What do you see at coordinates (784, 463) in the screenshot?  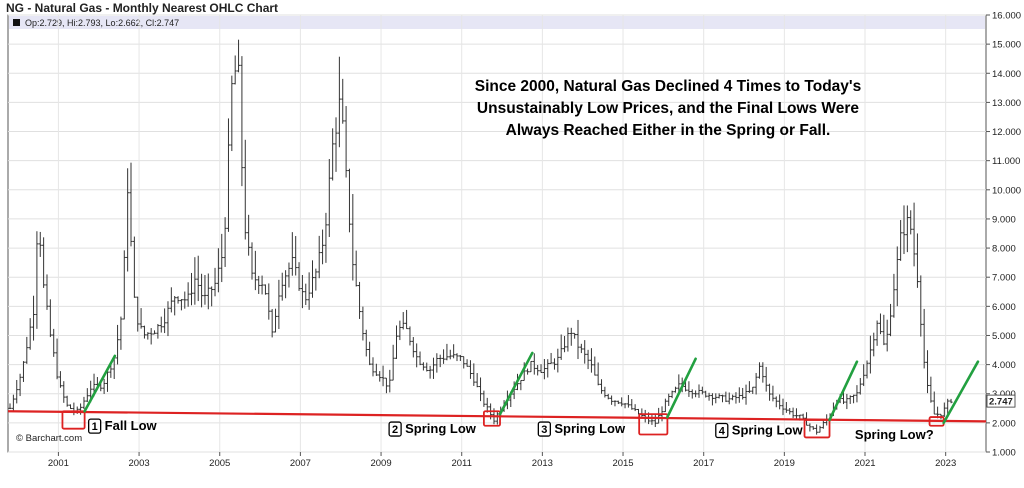 I see `x-tick-label: 2019` at bounding box center [784, 463].